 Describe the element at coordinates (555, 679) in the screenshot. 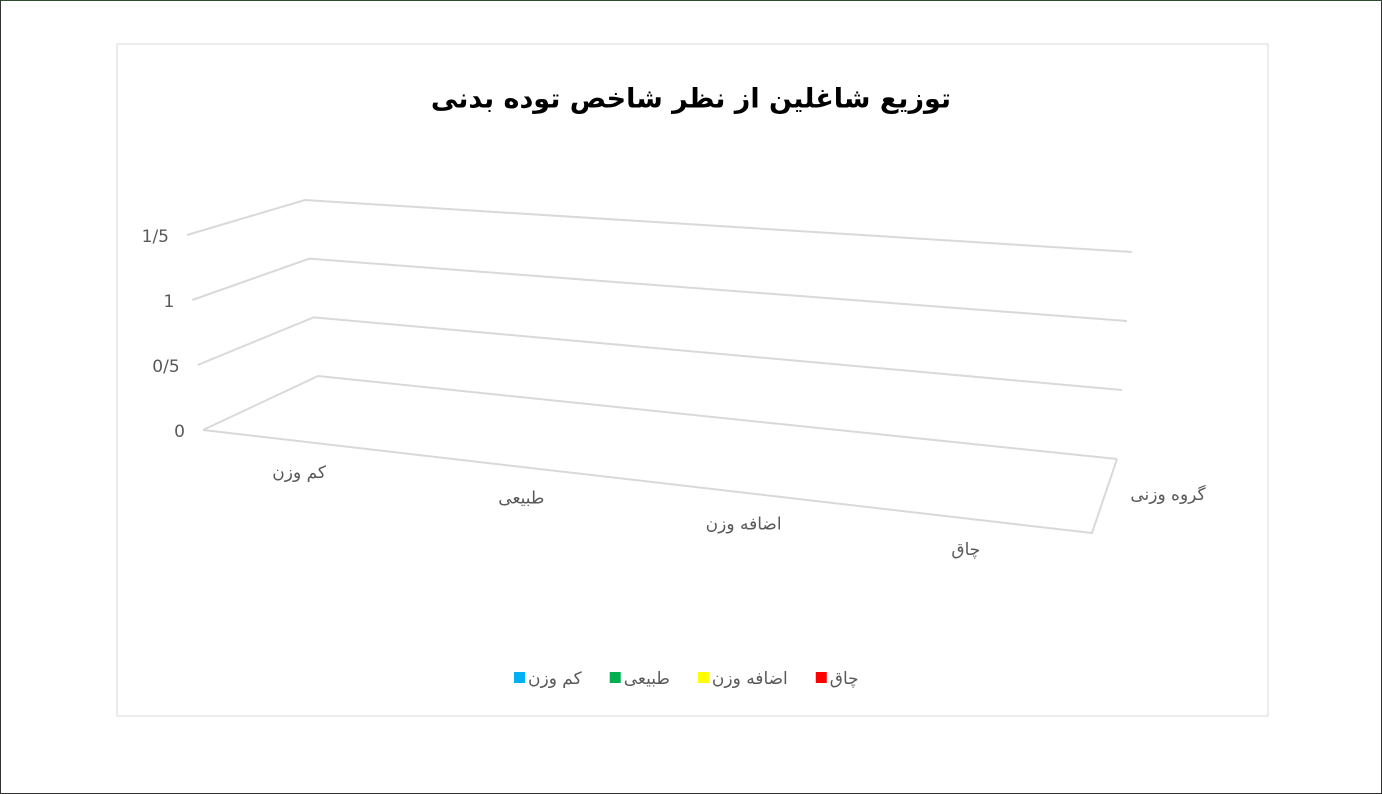

I see `legend-label: کم وزن` at that location.